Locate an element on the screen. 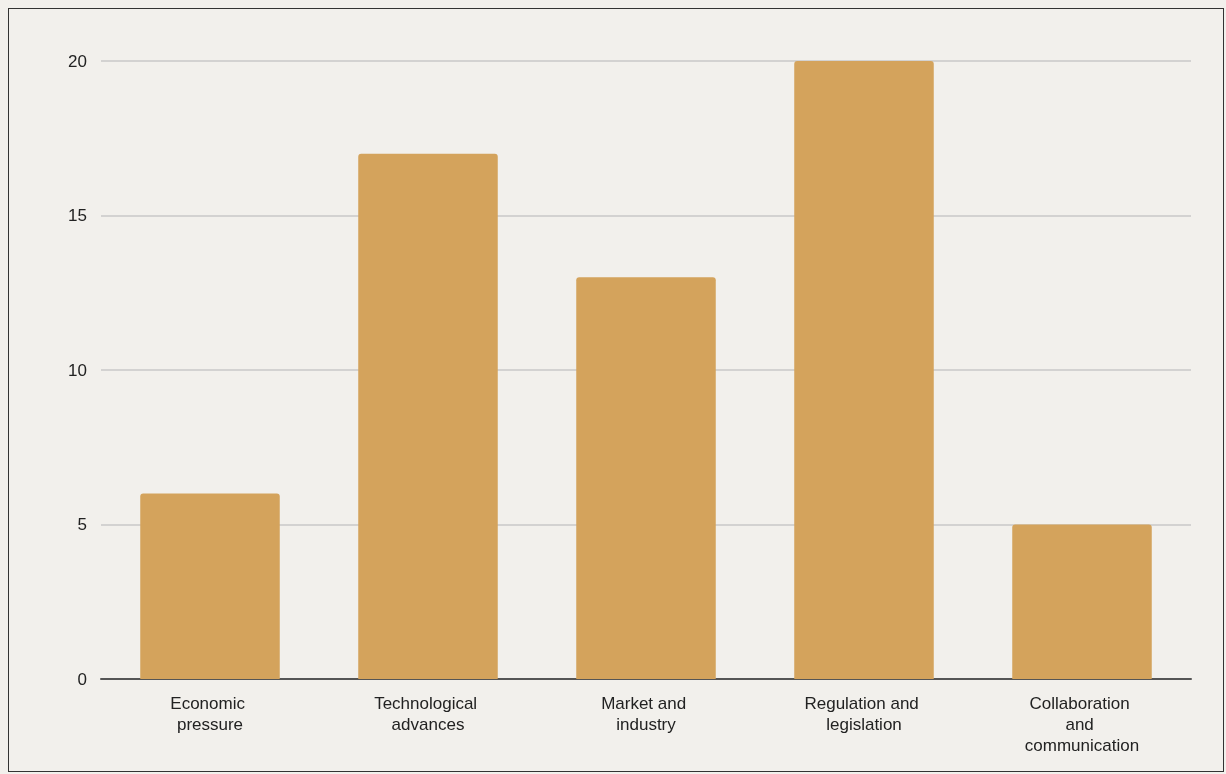 The width and height of the screenshot is (1226, 774). y-tick-label: 5 is located at coordinates (82, 524).